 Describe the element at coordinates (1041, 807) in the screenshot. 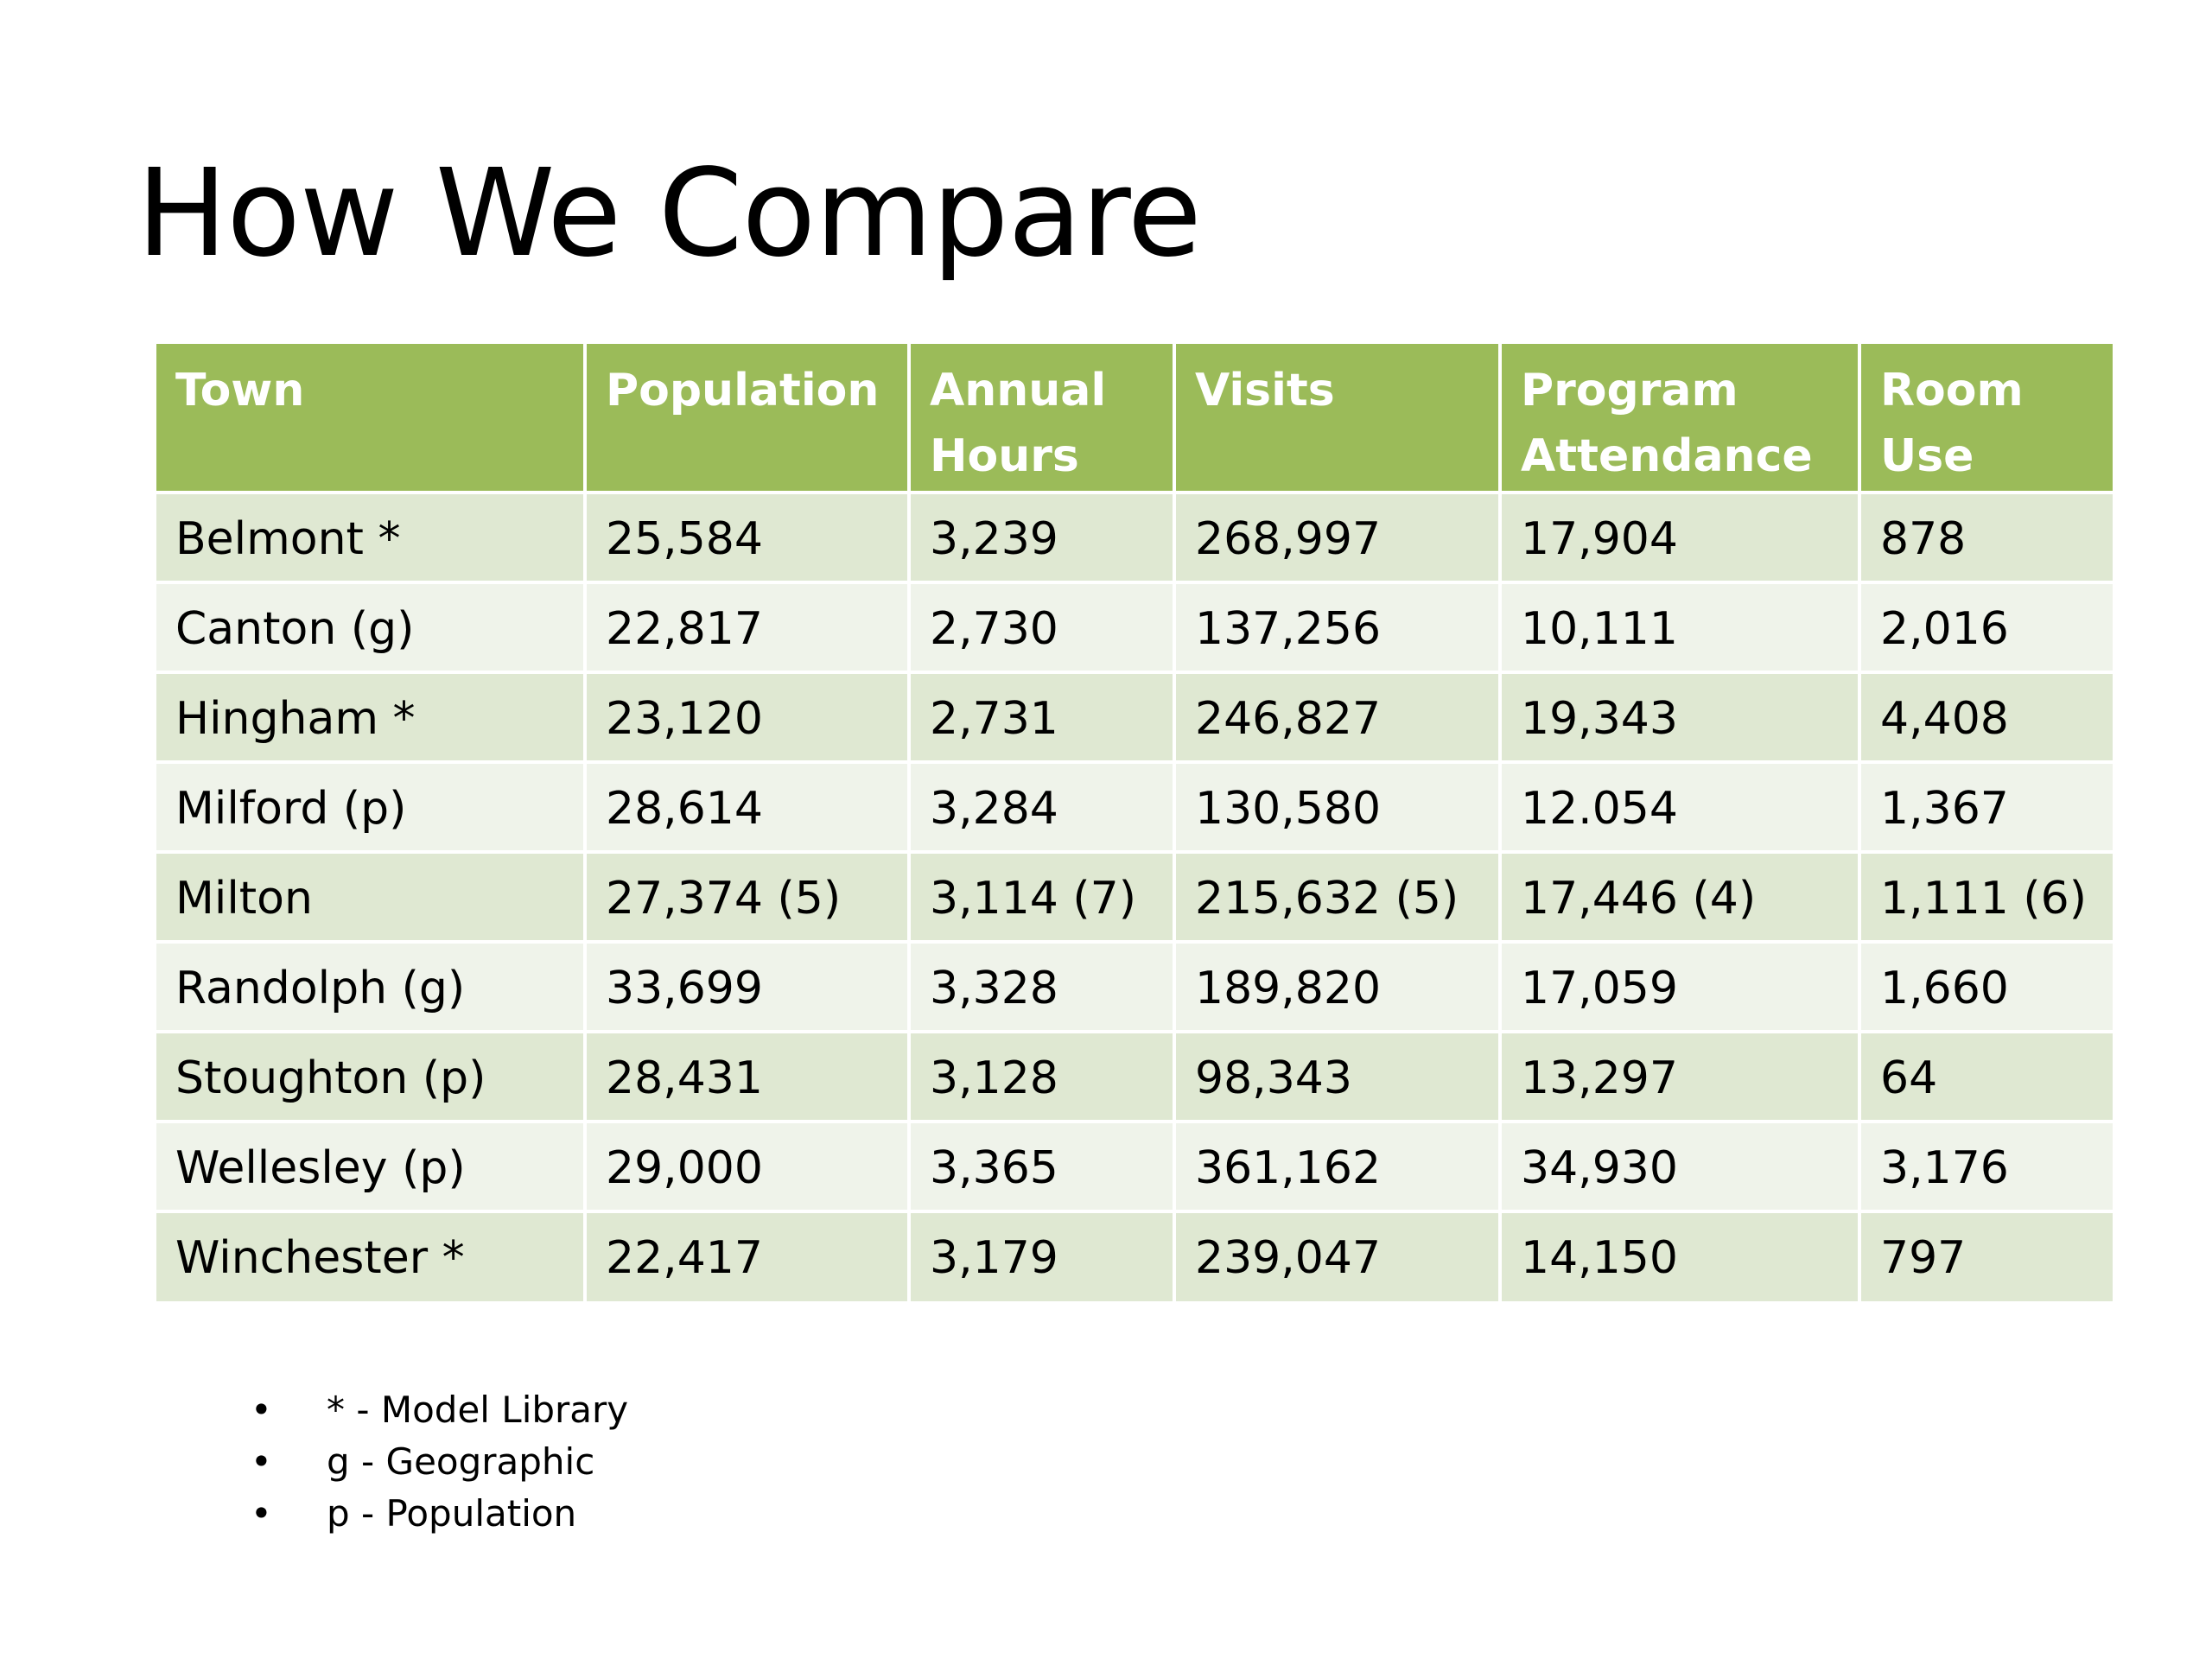

I see `cell-annual-hours: 3,284` at that location.